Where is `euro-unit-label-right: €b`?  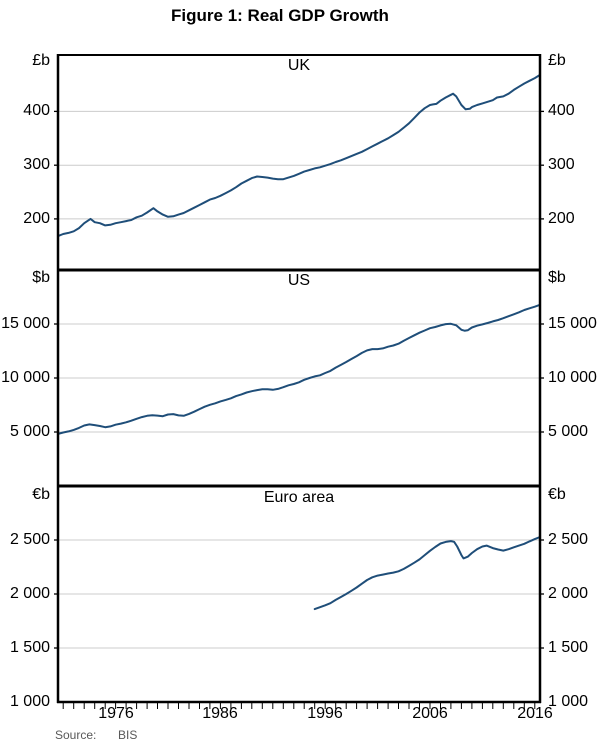
euro-unit-label-right: €b is located at coordinates (557, 494).